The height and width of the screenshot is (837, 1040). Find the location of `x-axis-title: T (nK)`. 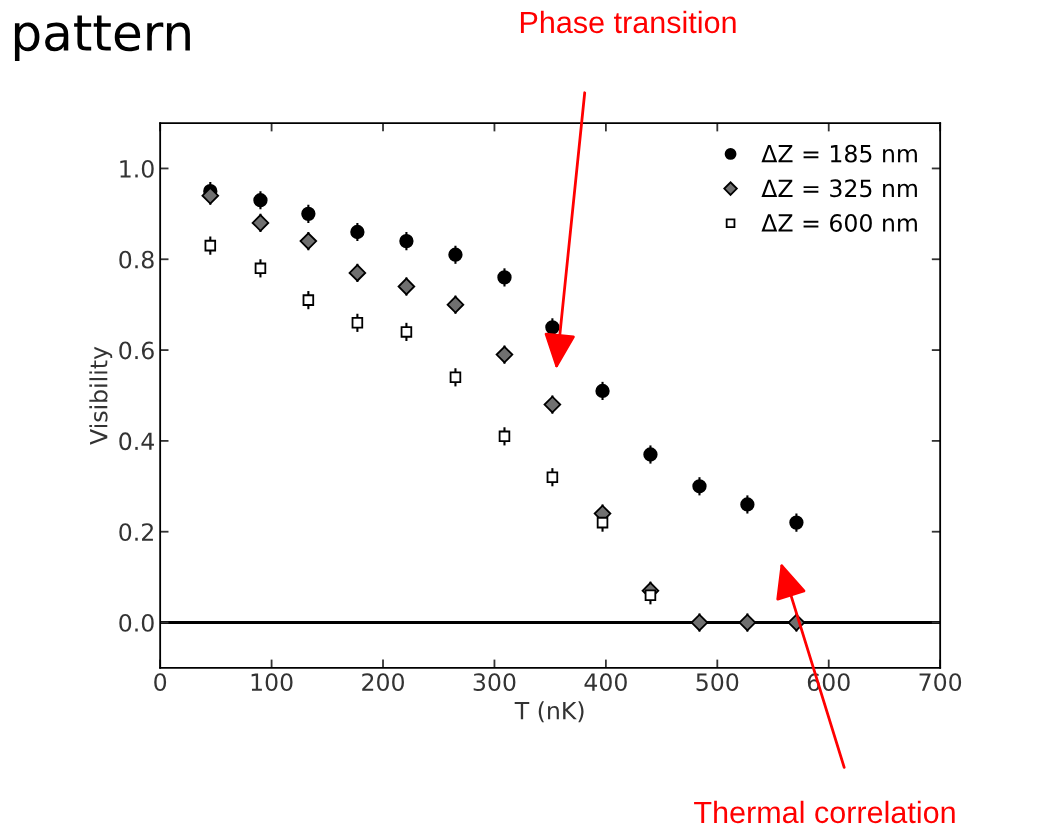

x-axis-title: T (nK) is located at coordinates (549, 712).